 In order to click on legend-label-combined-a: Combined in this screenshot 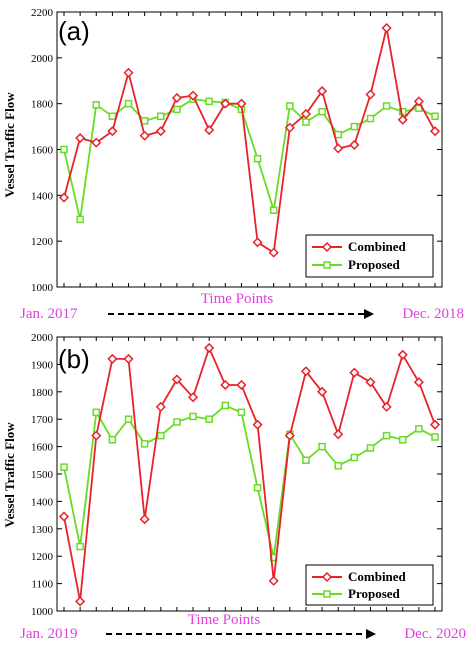, I will do `click(377, 246)`.